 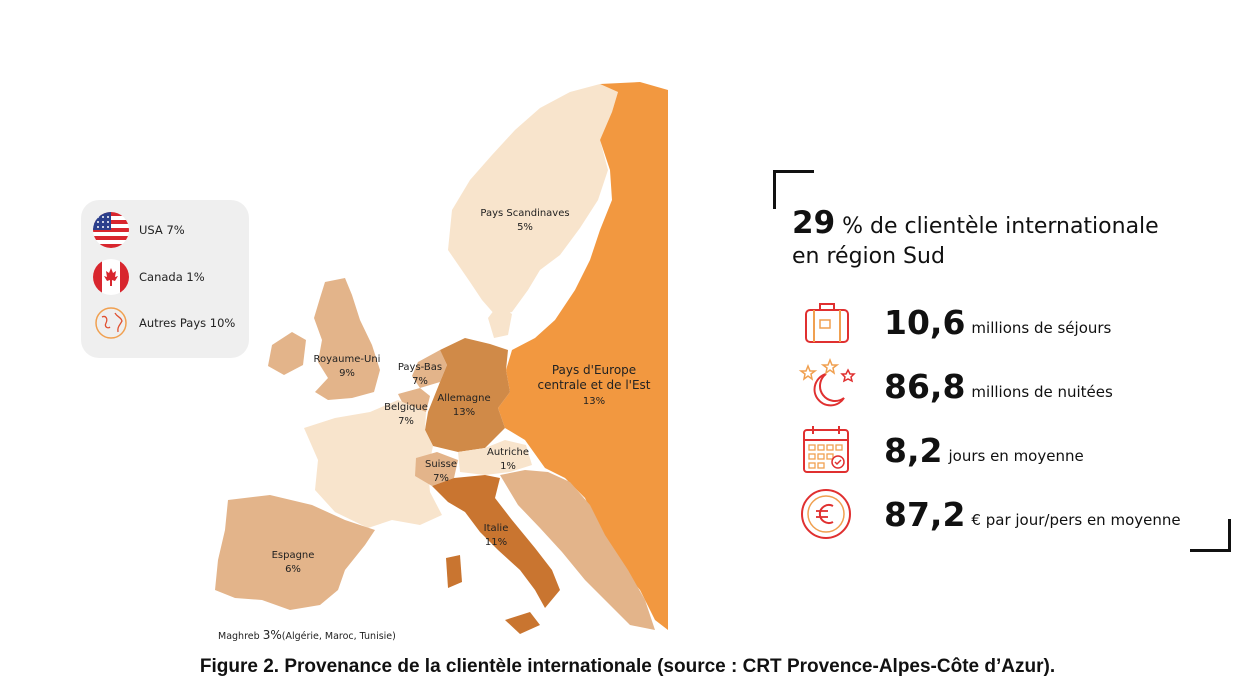 What do you see at coordinates (406, 407) in the screenshot?
I see `label-belgium: Belgique` at bounding box center [406, 407].